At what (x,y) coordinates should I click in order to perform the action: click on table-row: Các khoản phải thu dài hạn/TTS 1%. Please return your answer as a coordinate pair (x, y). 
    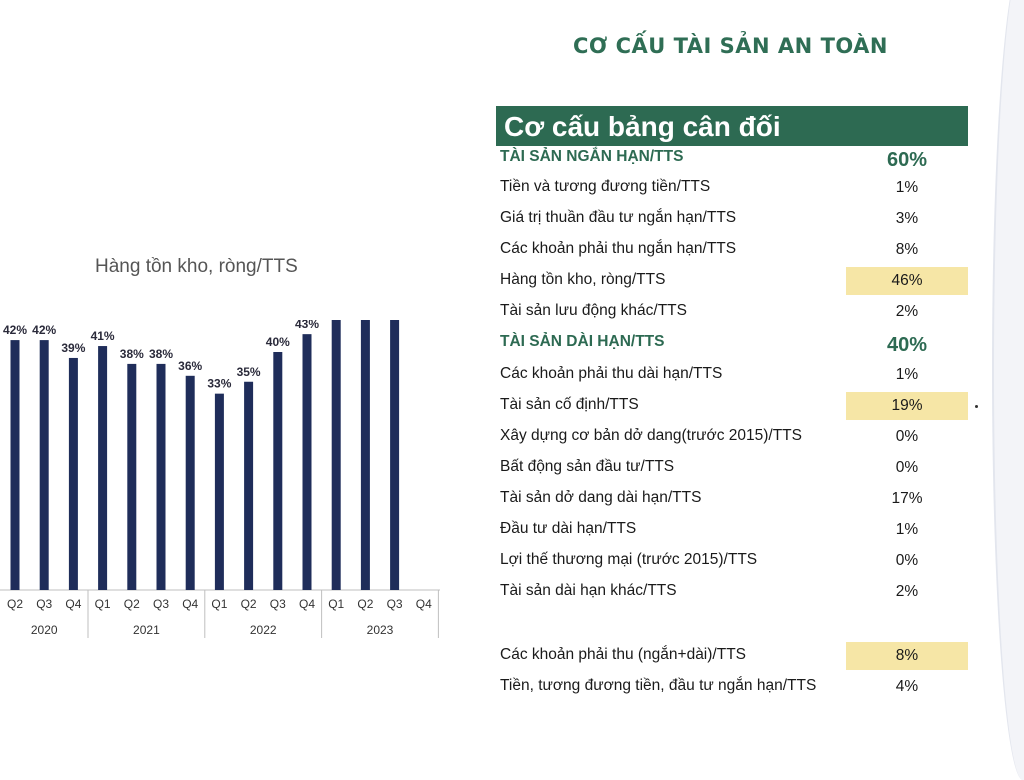
    Looking at the image, I should click on (732, 375).